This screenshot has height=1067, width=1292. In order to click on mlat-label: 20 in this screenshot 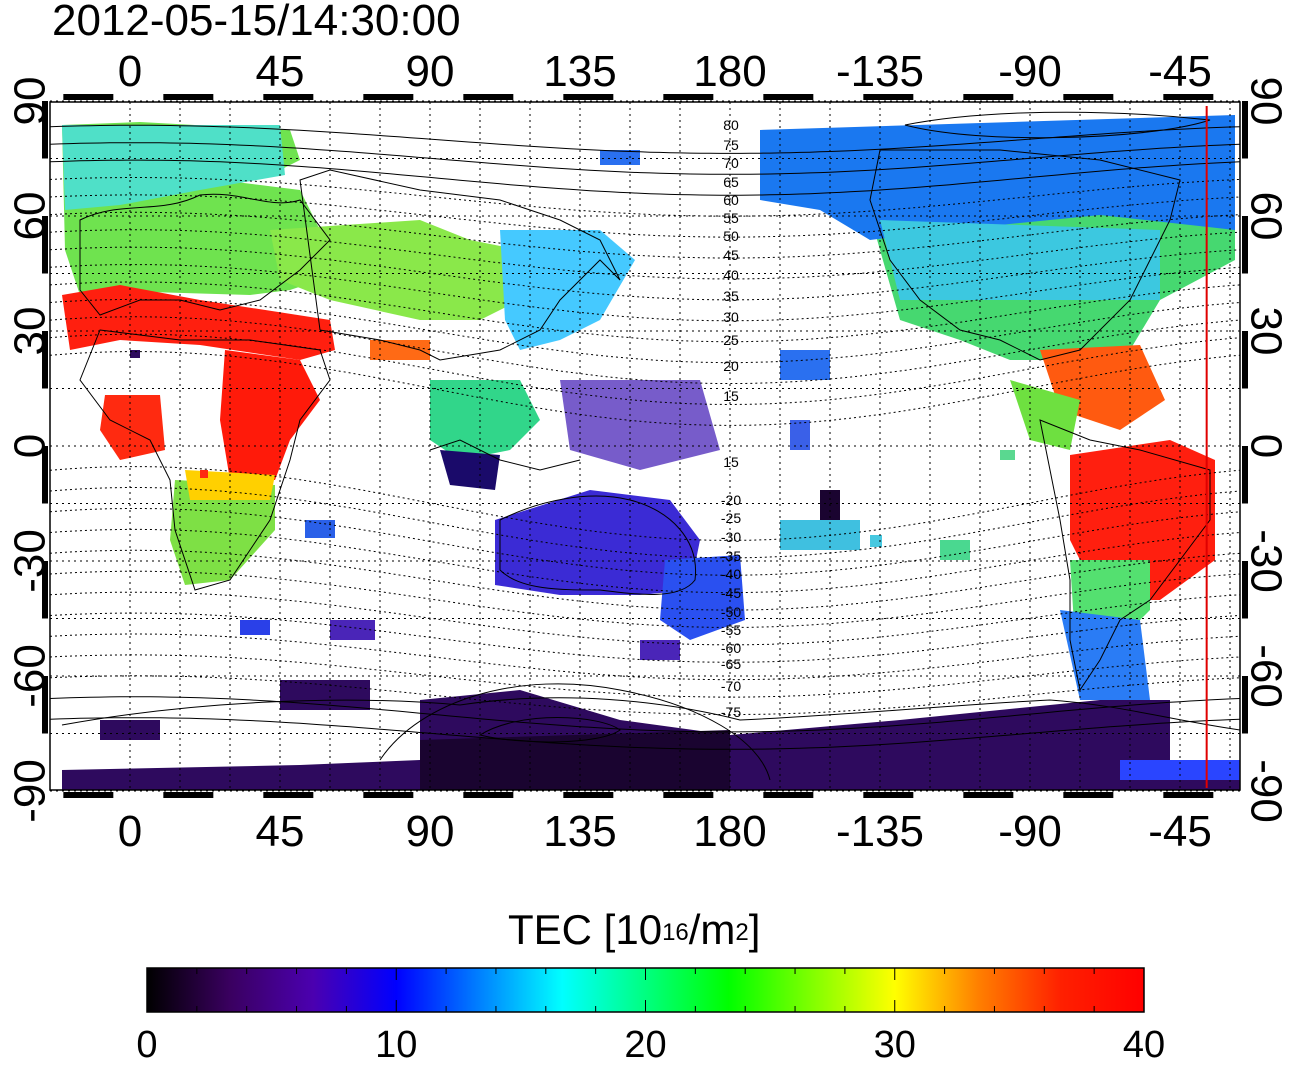, I will do `click(731, 366)`.